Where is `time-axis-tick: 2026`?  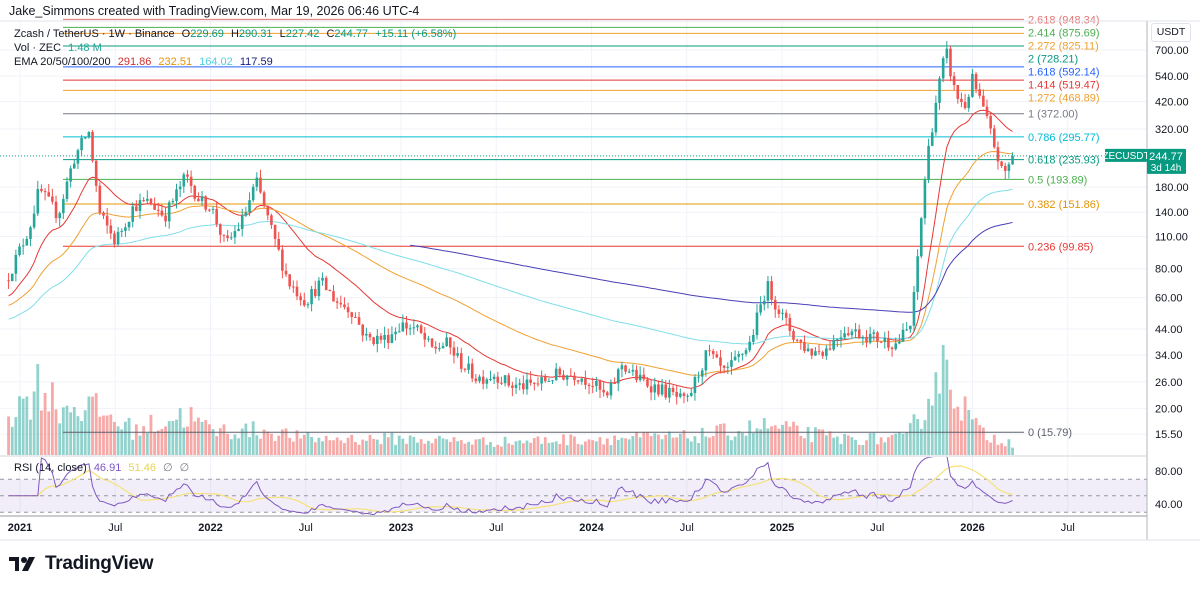 time-axis-tick: 2026 is located at coordinates (972, 528).